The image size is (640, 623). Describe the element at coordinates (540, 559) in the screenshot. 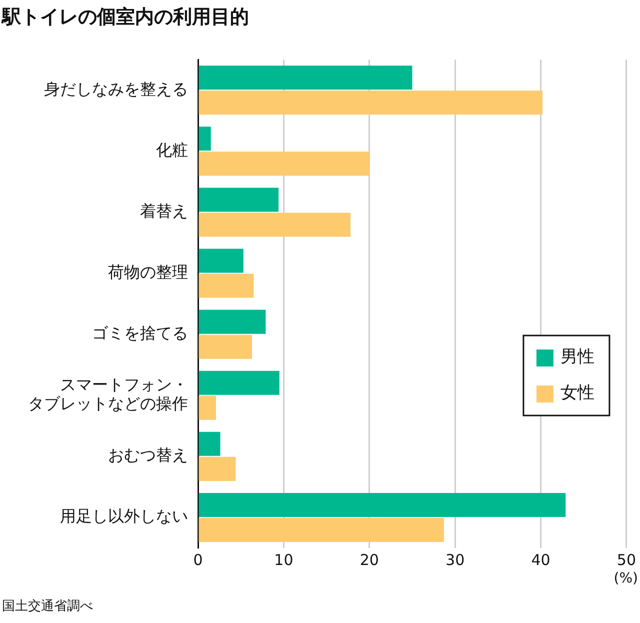

I see `x-tick-label: 40` at that location.